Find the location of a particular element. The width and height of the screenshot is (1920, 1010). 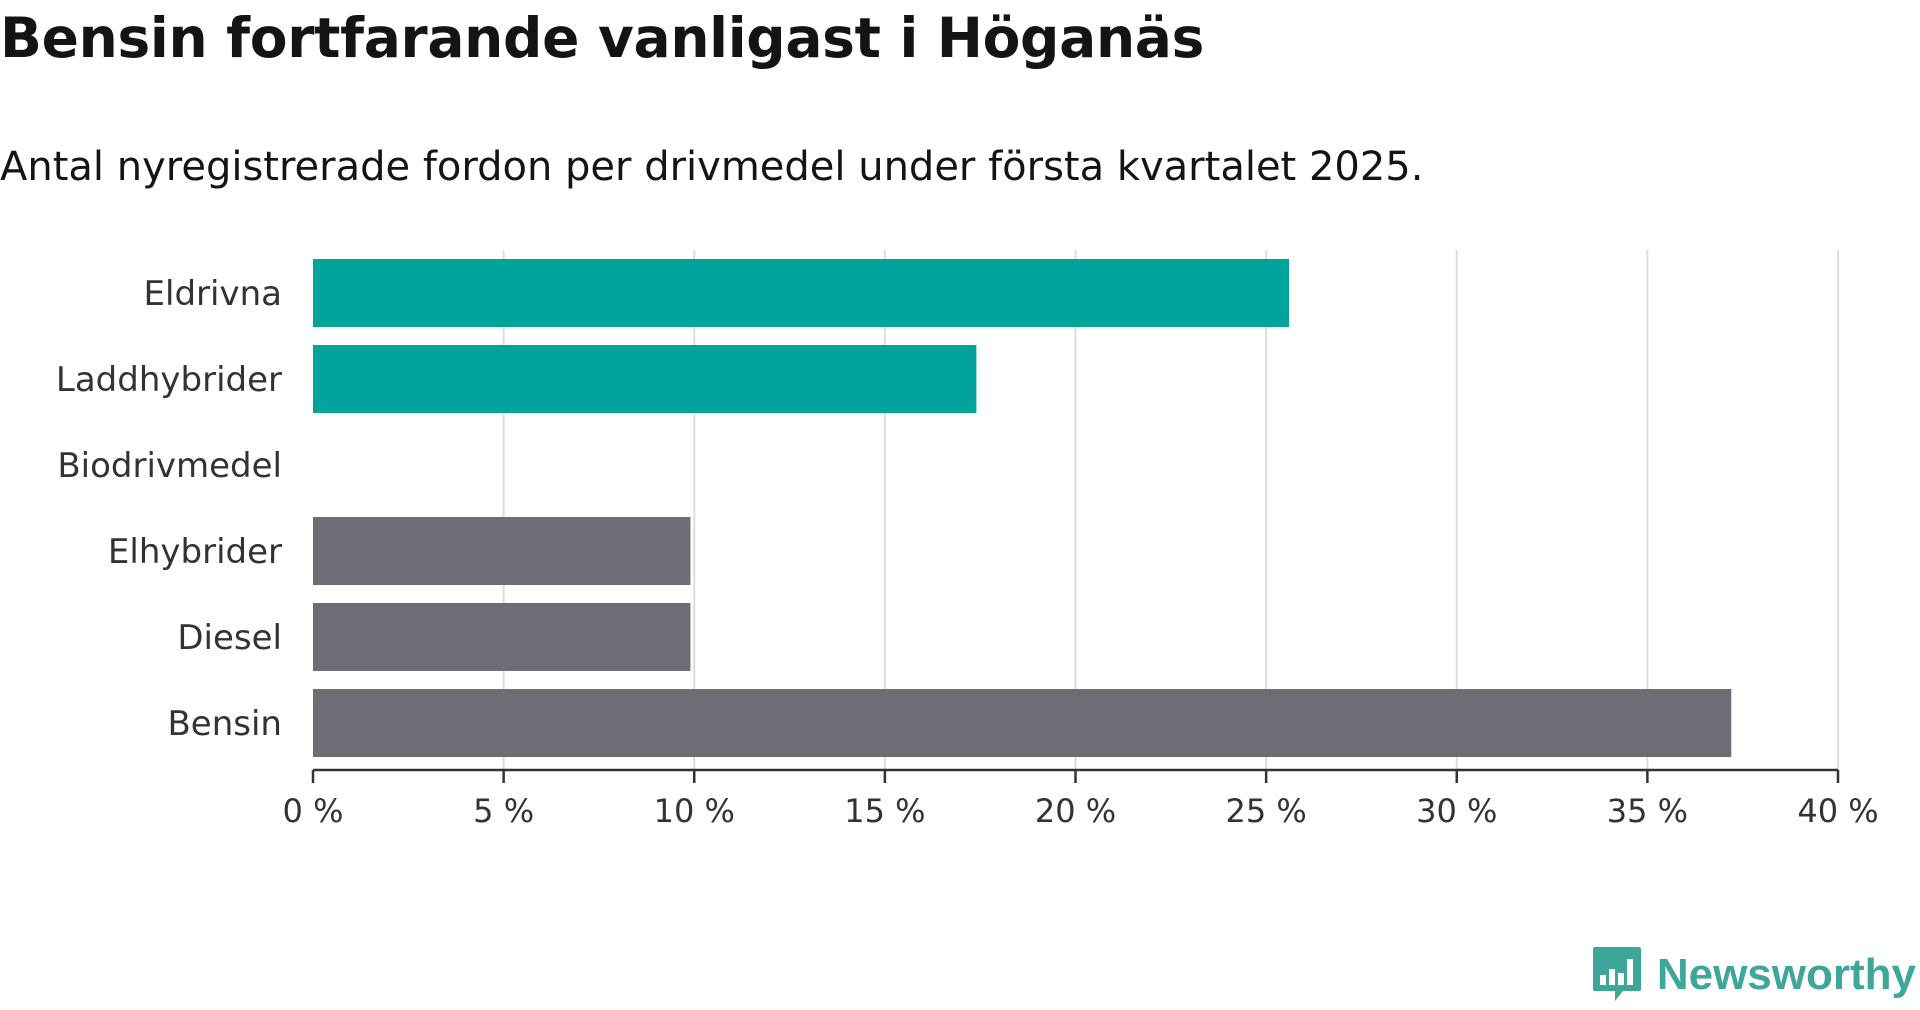

x-tick-label: 10 % is located at coordinates (694, 811).